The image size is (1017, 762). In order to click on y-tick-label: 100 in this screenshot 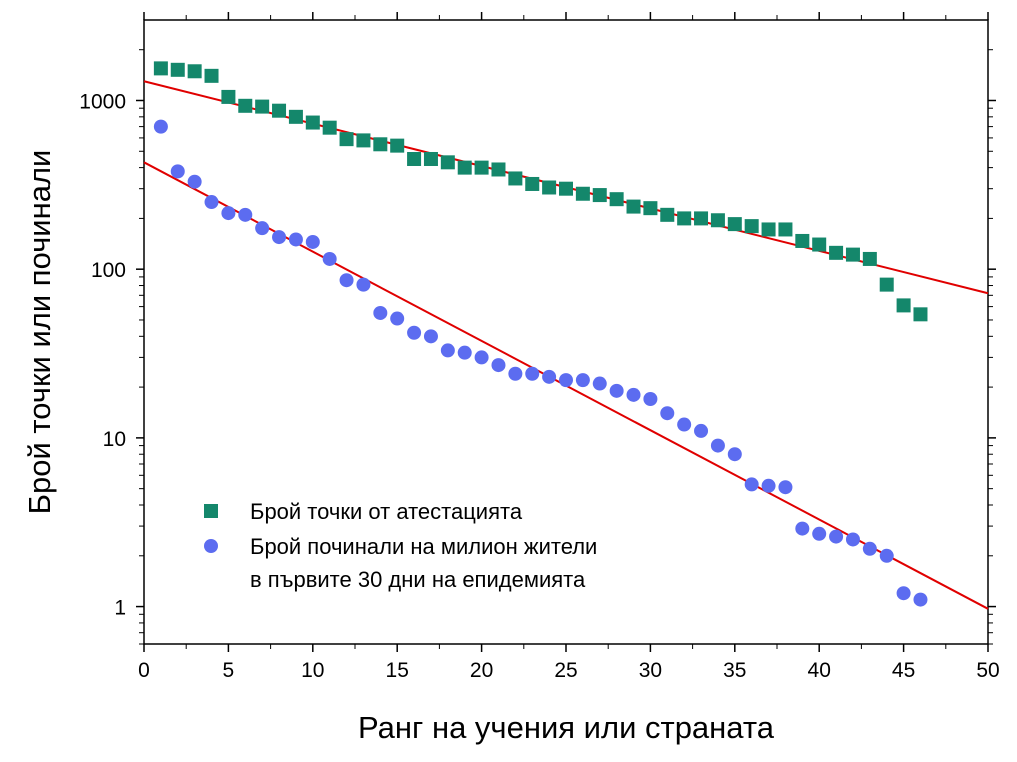, I will do `click(108, 270)`.